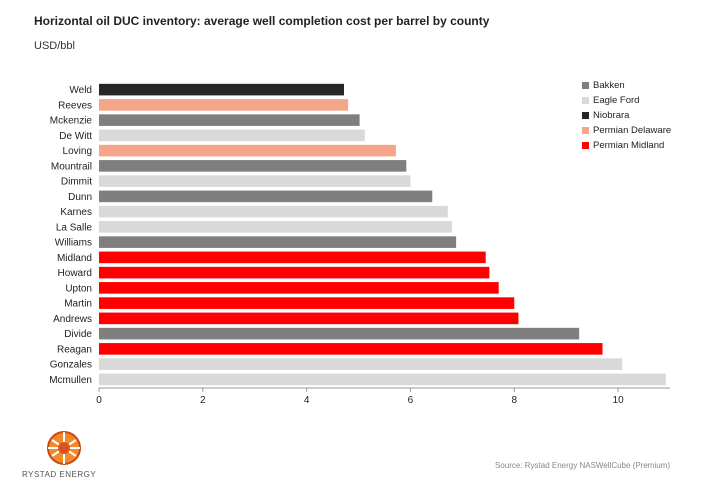 Image resolution: width=720 pixels, height=490 pixels. What do you see at coordinates (78, 334) in the screenshot?
I see `category-label: Divide` at bounding box center [78, 334].